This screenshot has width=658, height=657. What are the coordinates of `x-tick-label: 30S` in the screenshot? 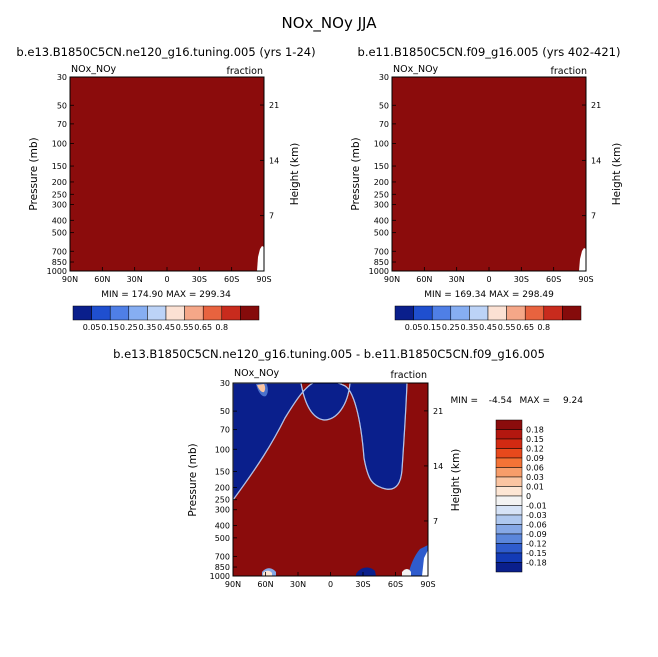 It's located at (521, 279).